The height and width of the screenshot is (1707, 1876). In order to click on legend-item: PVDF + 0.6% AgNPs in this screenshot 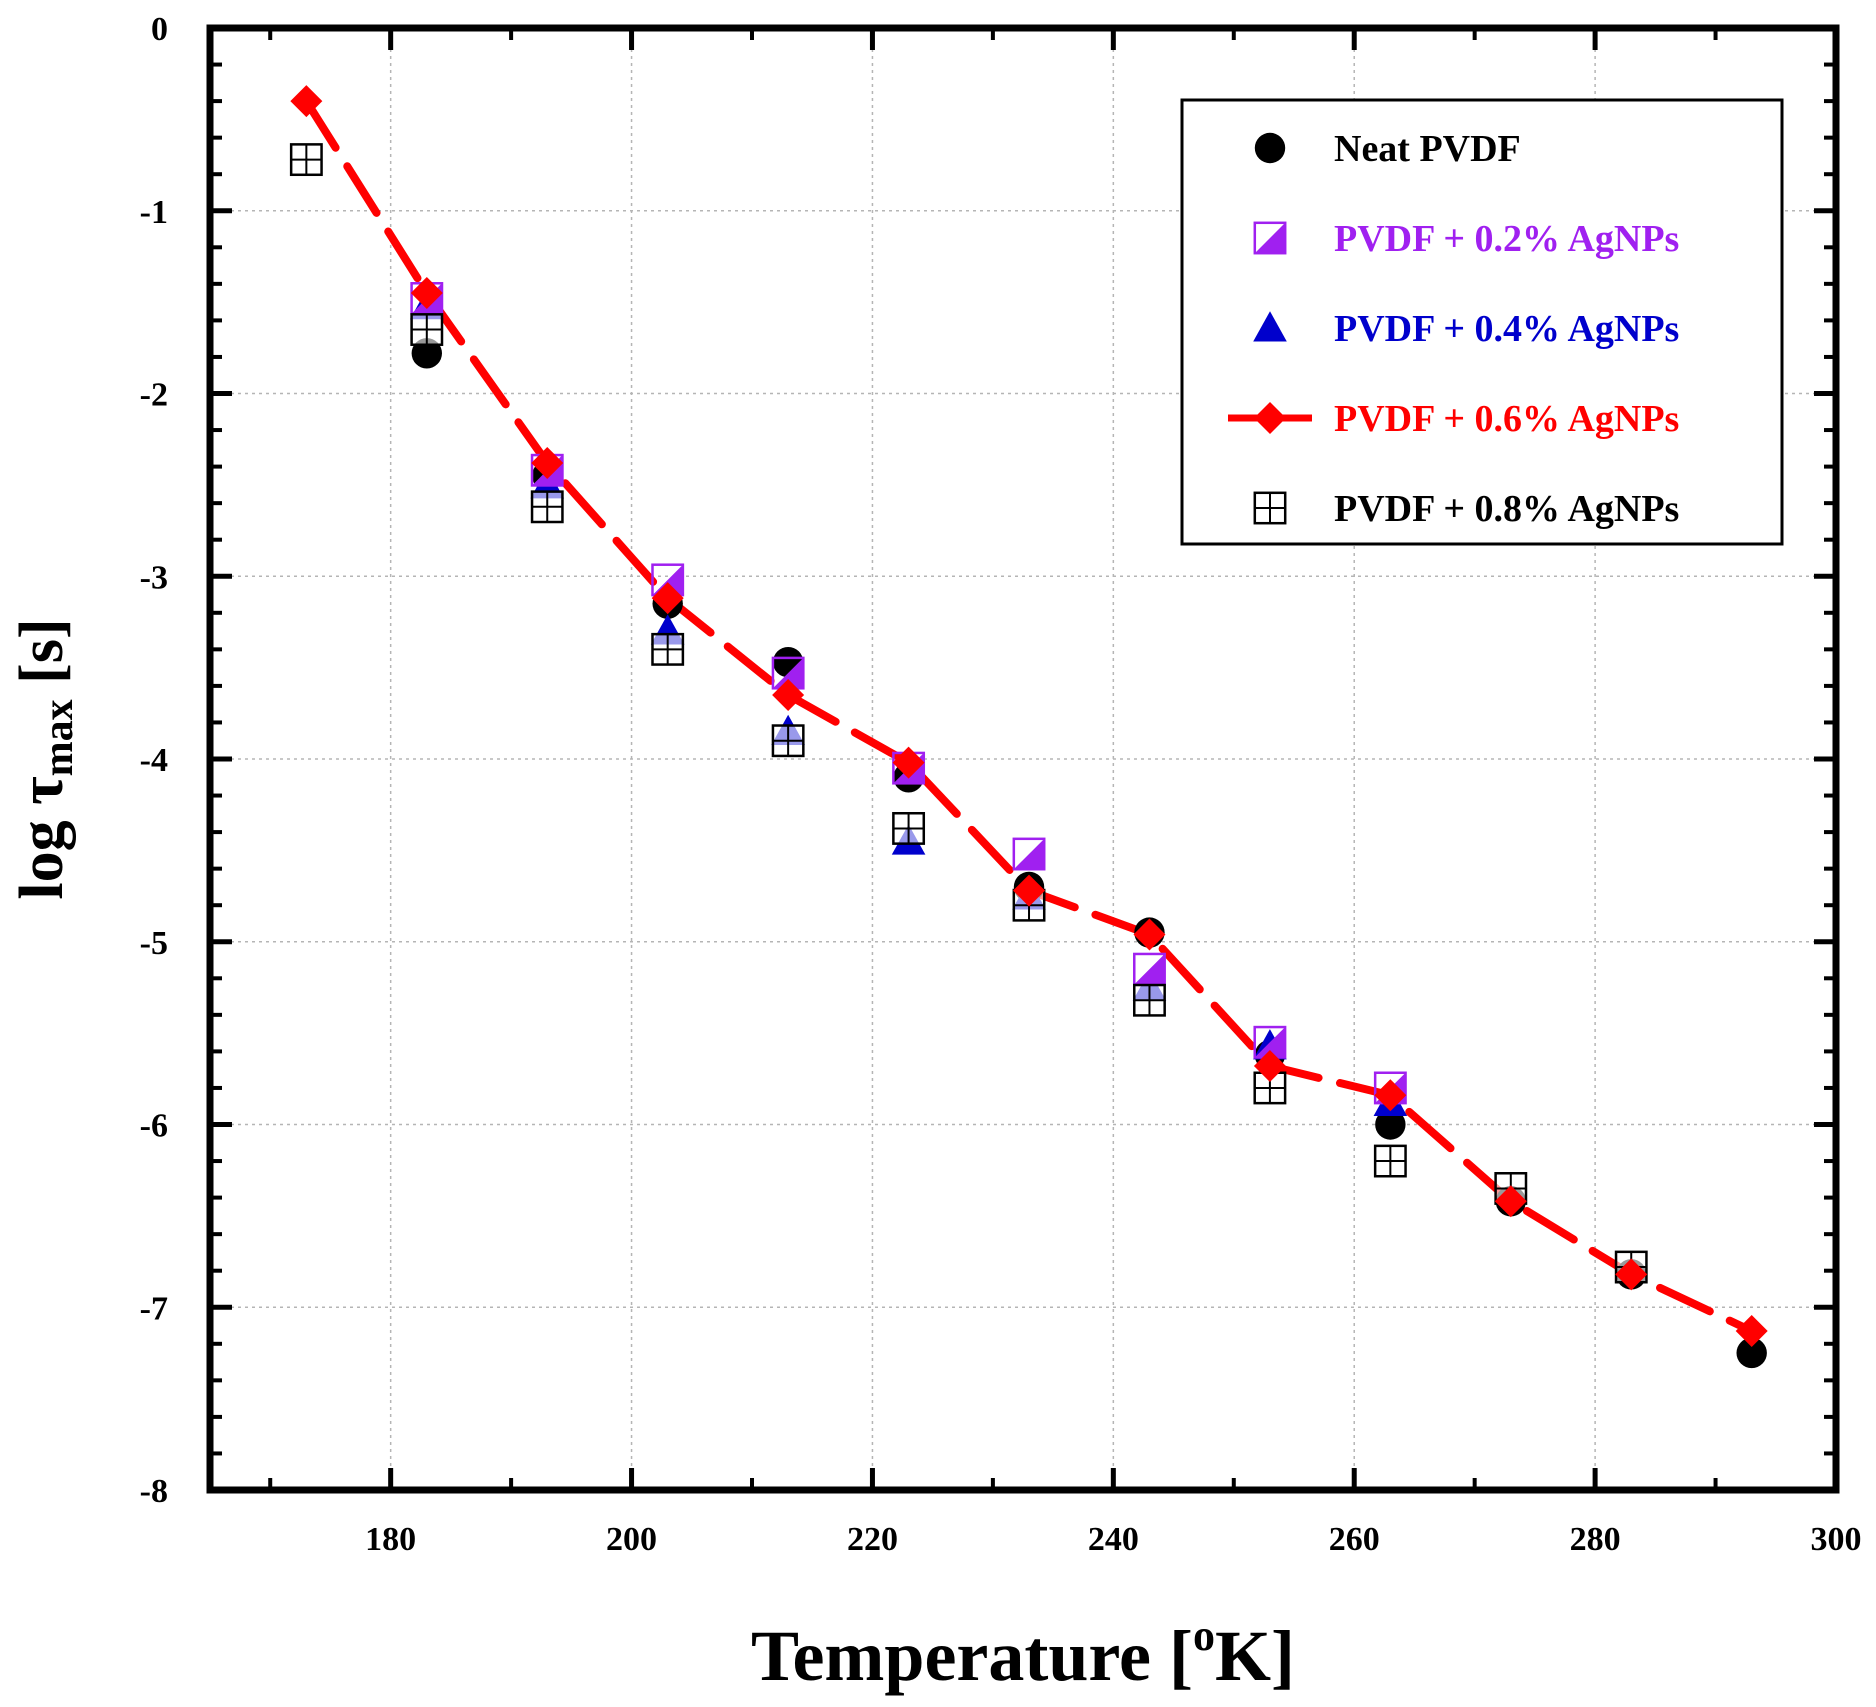, I will do `click(1453, 419)`.